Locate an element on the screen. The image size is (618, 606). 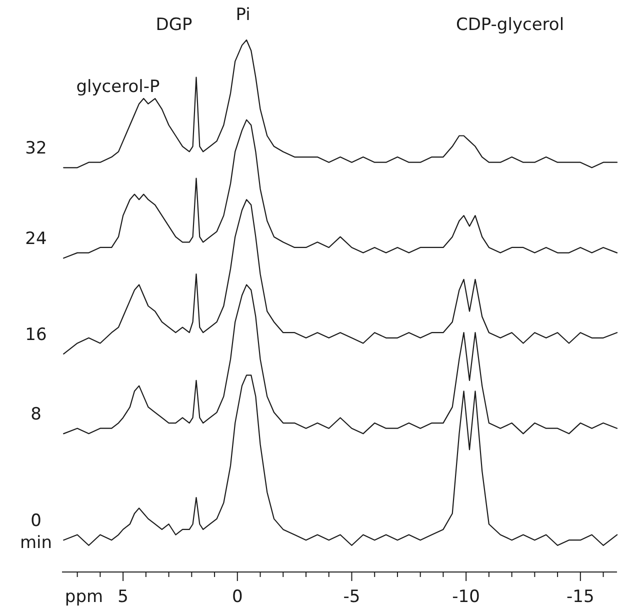
annotation: glycerol-P is located at coordinates (118, 87).